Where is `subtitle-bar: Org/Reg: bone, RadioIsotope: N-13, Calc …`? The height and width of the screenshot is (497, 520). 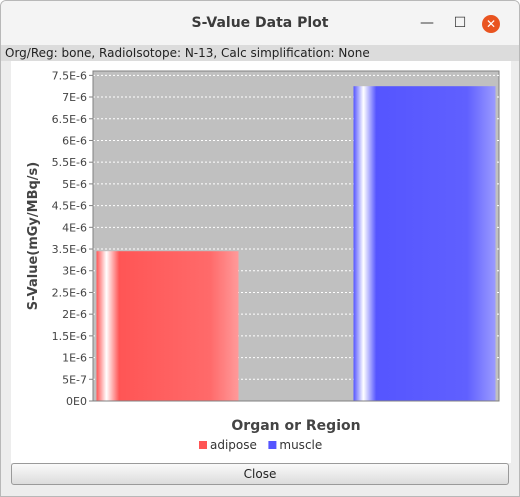 subtitle-bar: Org/Reg: bone, RadioIsotope: N-13, Calc … is located at coordinates (260, 53).